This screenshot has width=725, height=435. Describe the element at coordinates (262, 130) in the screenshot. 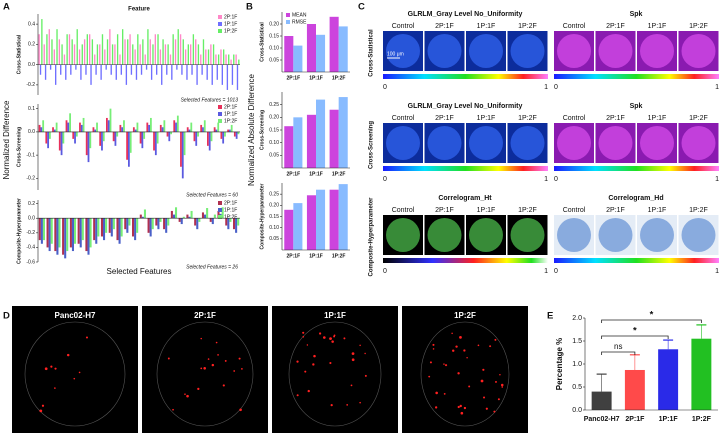

I see `y-axis-title: Cross-Screening` at that location.